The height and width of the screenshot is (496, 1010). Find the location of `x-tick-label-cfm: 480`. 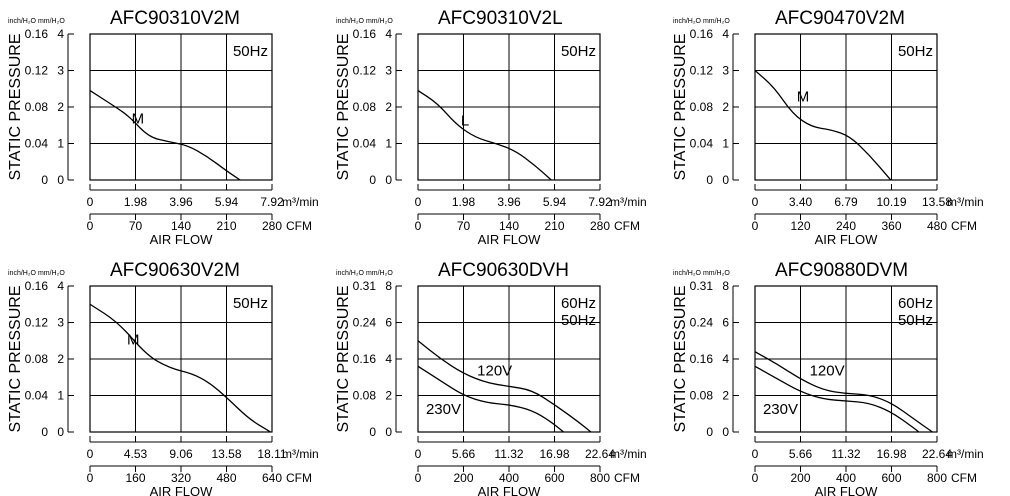

x-tick-label-cfm: 480 is located at coordinates (937, 226).